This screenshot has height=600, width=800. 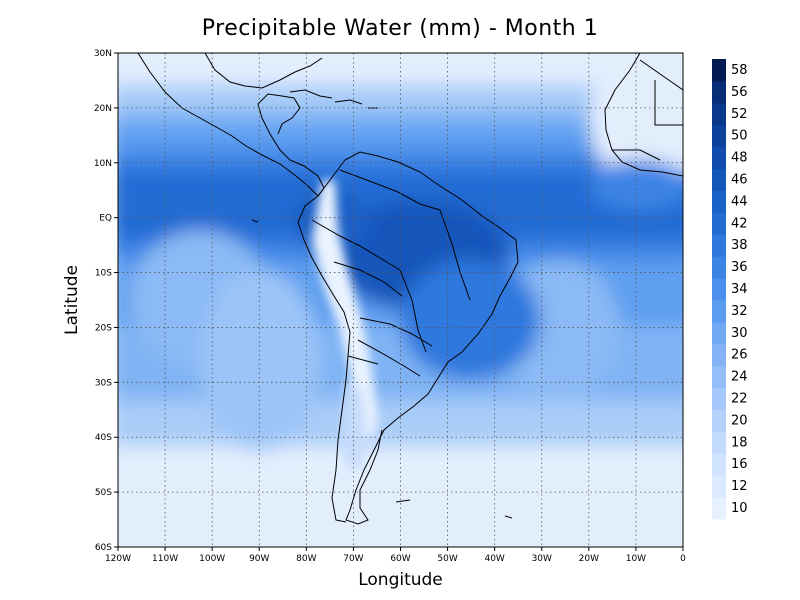 What do you see at coordinates (739, 464) in the screenshot?
I see `colorbar-label: 16` at bounding box center [739, 464].